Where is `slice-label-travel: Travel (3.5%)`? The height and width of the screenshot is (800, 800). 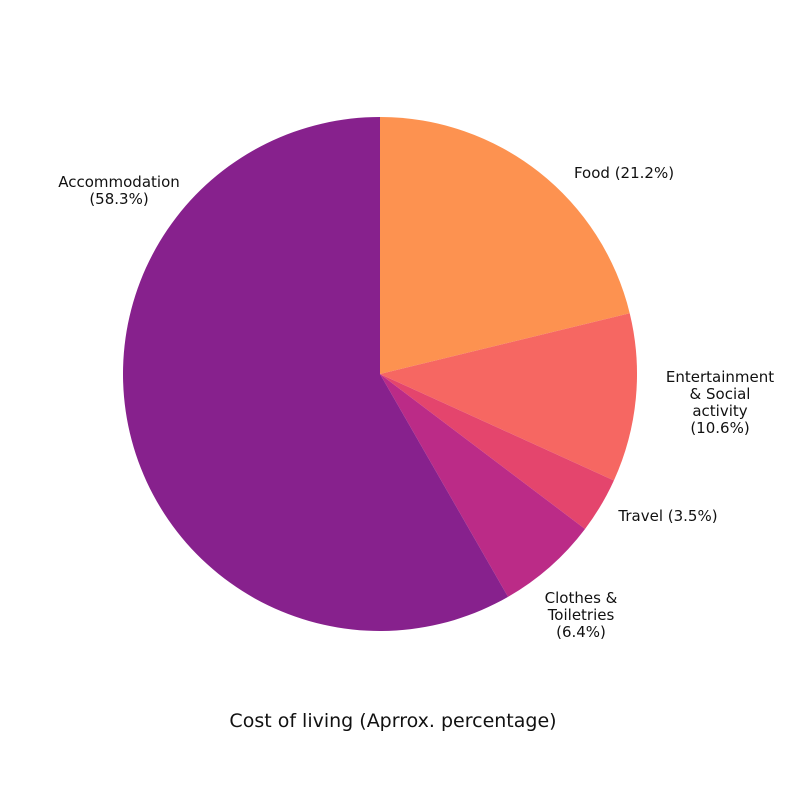
slice-label-travel: Travel (3.5%) is located at coordinates (667, 516).